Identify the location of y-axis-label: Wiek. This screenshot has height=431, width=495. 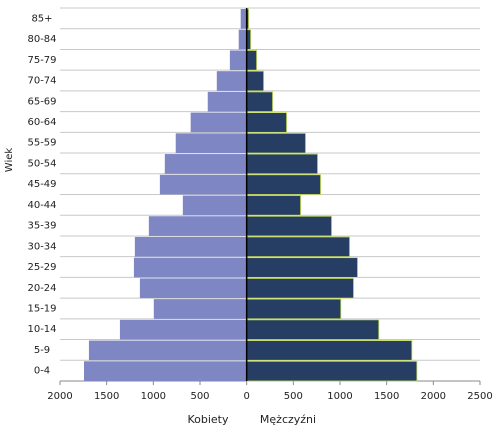
(9, 160).